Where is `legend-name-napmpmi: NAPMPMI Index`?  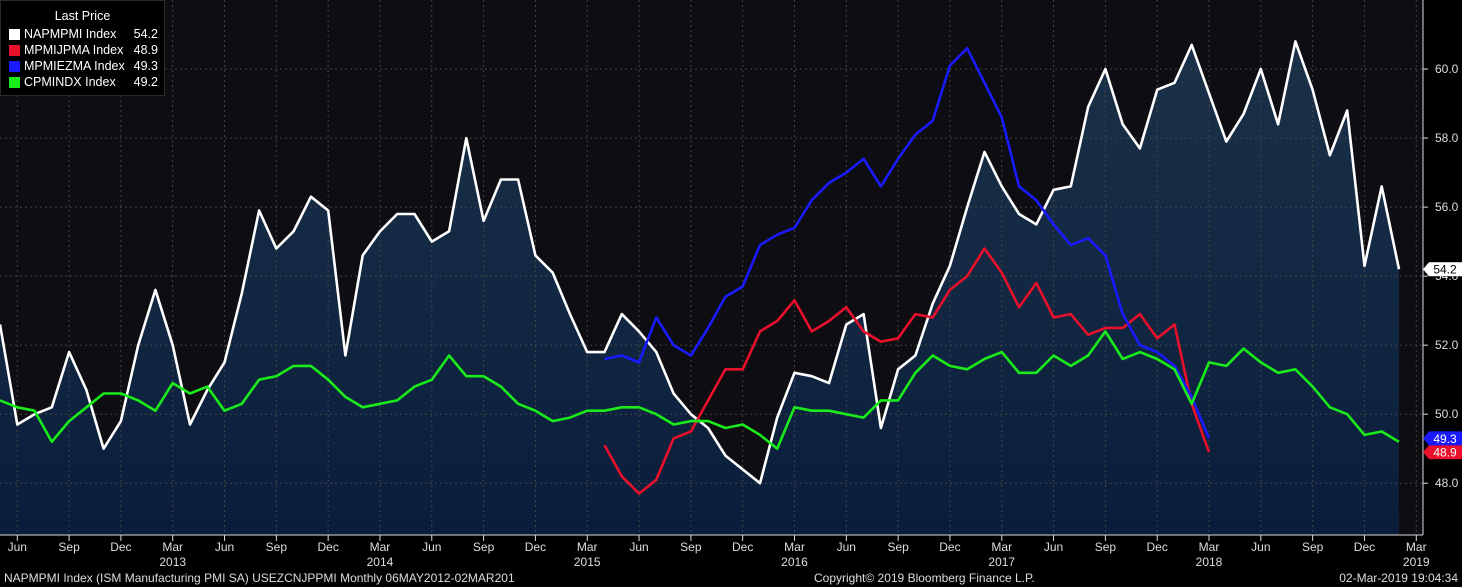 legend-name-napmpmi: NAPMPMI Index is located at coordinates (70, 34).